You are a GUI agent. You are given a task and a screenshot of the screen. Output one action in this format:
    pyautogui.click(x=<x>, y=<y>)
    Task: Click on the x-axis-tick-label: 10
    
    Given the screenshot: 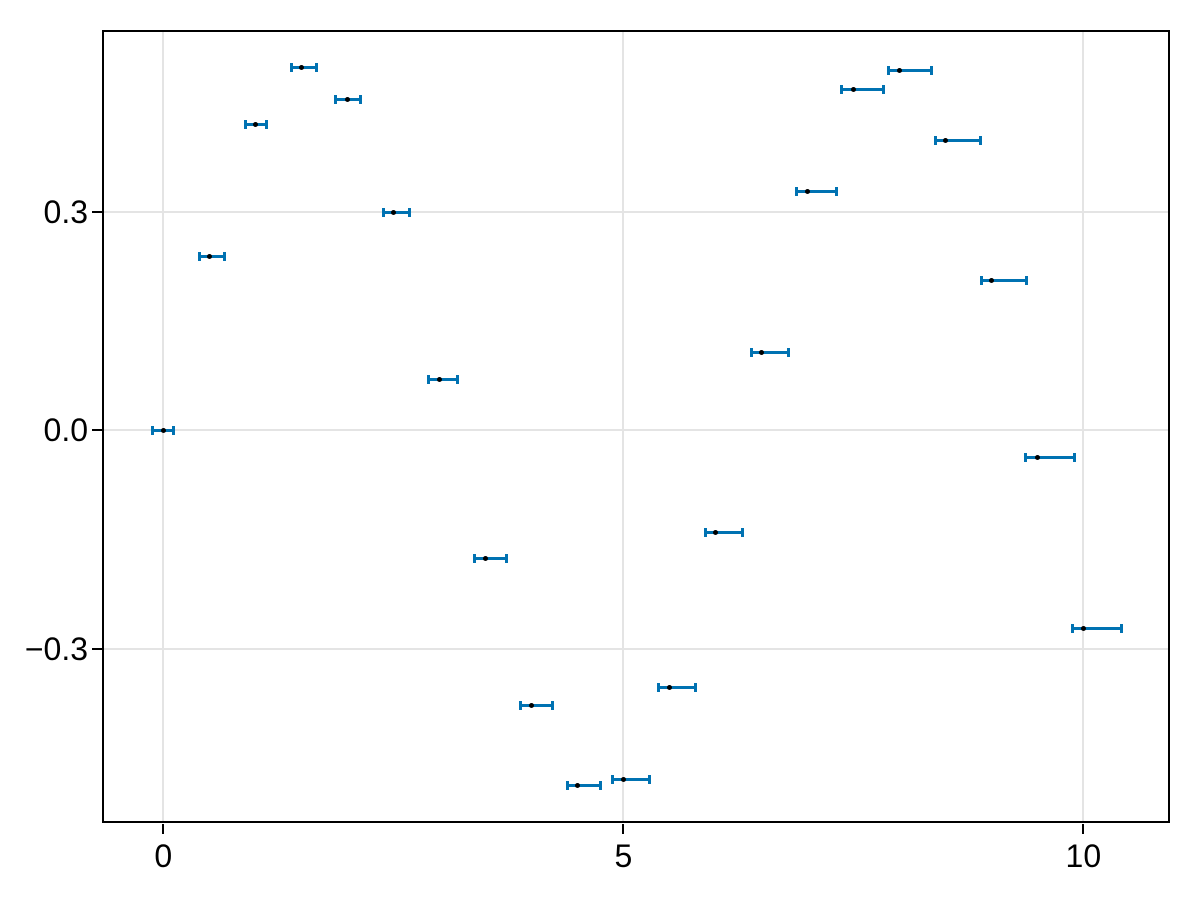 What is the action you would take?
    pyautogui.click(x=1083, y=856)
    